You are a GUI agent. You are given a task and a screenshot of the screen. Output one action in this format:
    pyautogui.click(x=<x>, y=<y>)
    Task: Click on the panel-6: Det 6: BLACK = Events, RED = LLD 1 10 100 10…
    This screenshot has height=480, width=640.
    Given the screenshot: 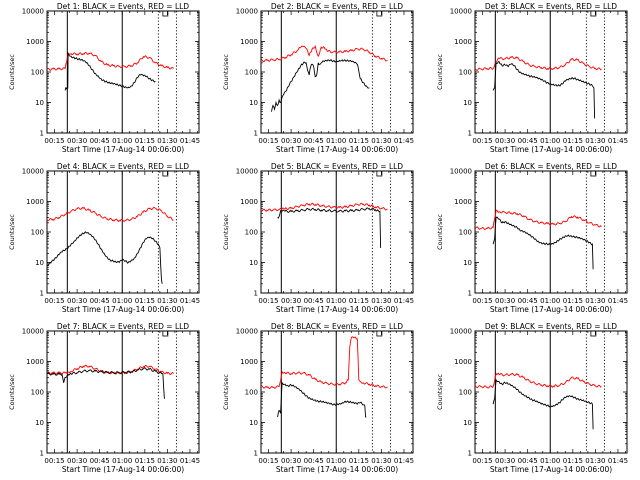 What is the action you would take?
    pyautogui.click(x=532, y=238)
    